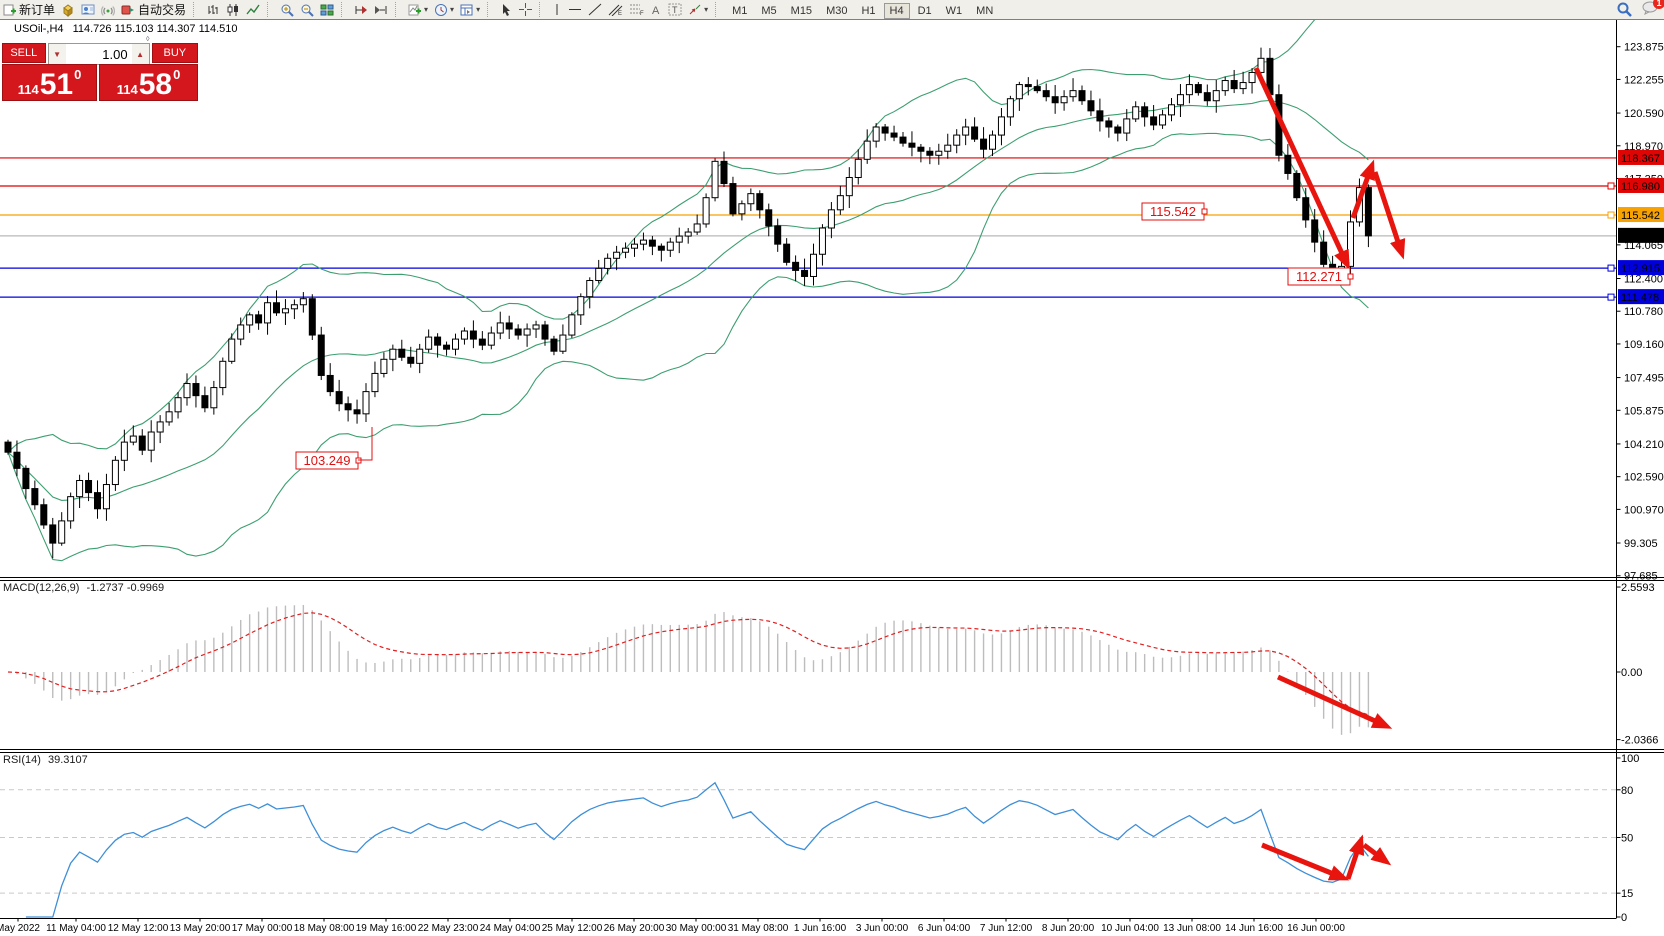 The image size is (1664, 936). I want to click on auto-scroll-button, so click(361, 9).